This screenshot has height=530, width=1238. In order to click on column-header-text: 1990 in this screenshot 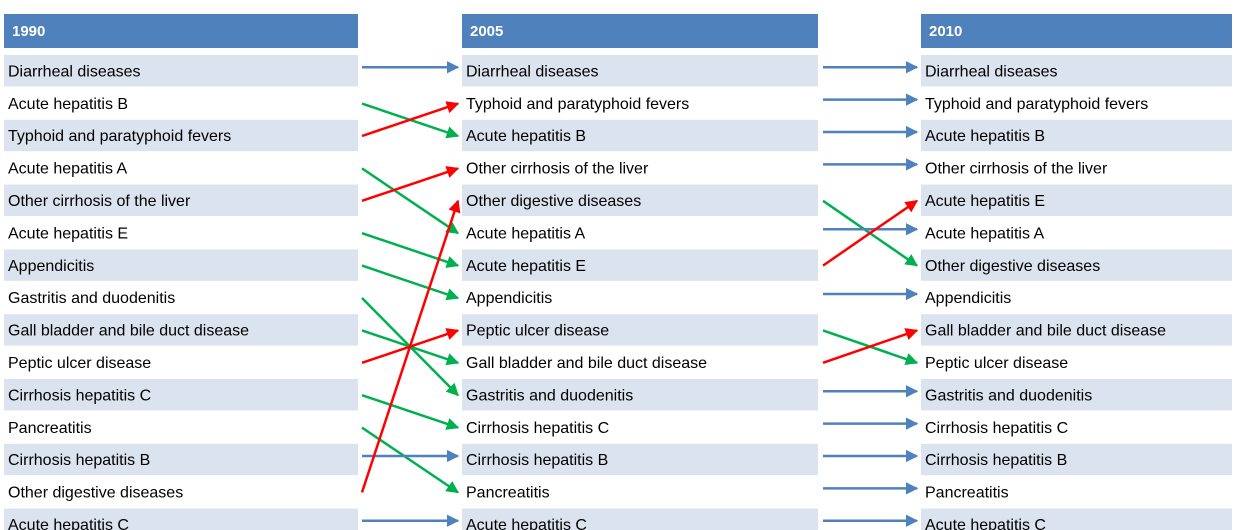, I will do `click(28, 31)`.